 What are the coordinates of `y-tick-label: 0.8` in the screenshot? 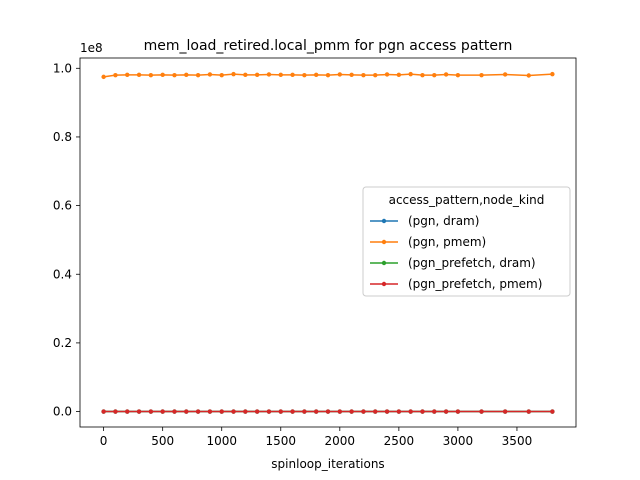 It's located at (62, 137).